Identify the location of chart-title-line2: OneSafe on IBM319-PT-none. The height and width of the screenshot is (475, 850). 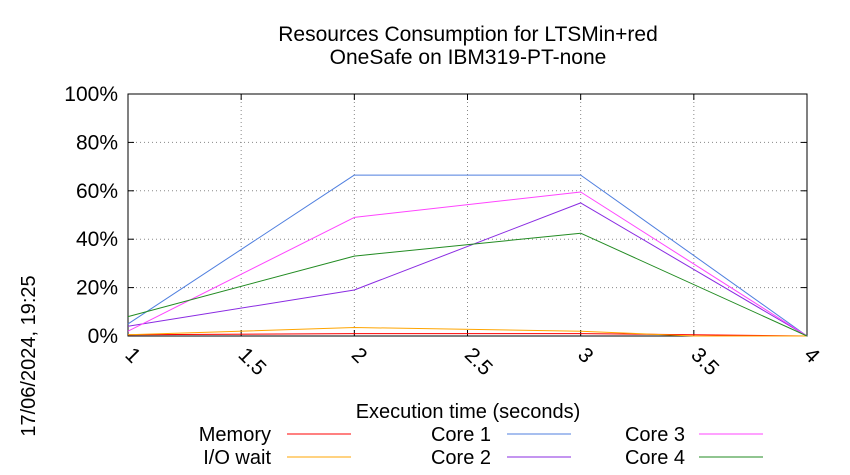
(468, 57).